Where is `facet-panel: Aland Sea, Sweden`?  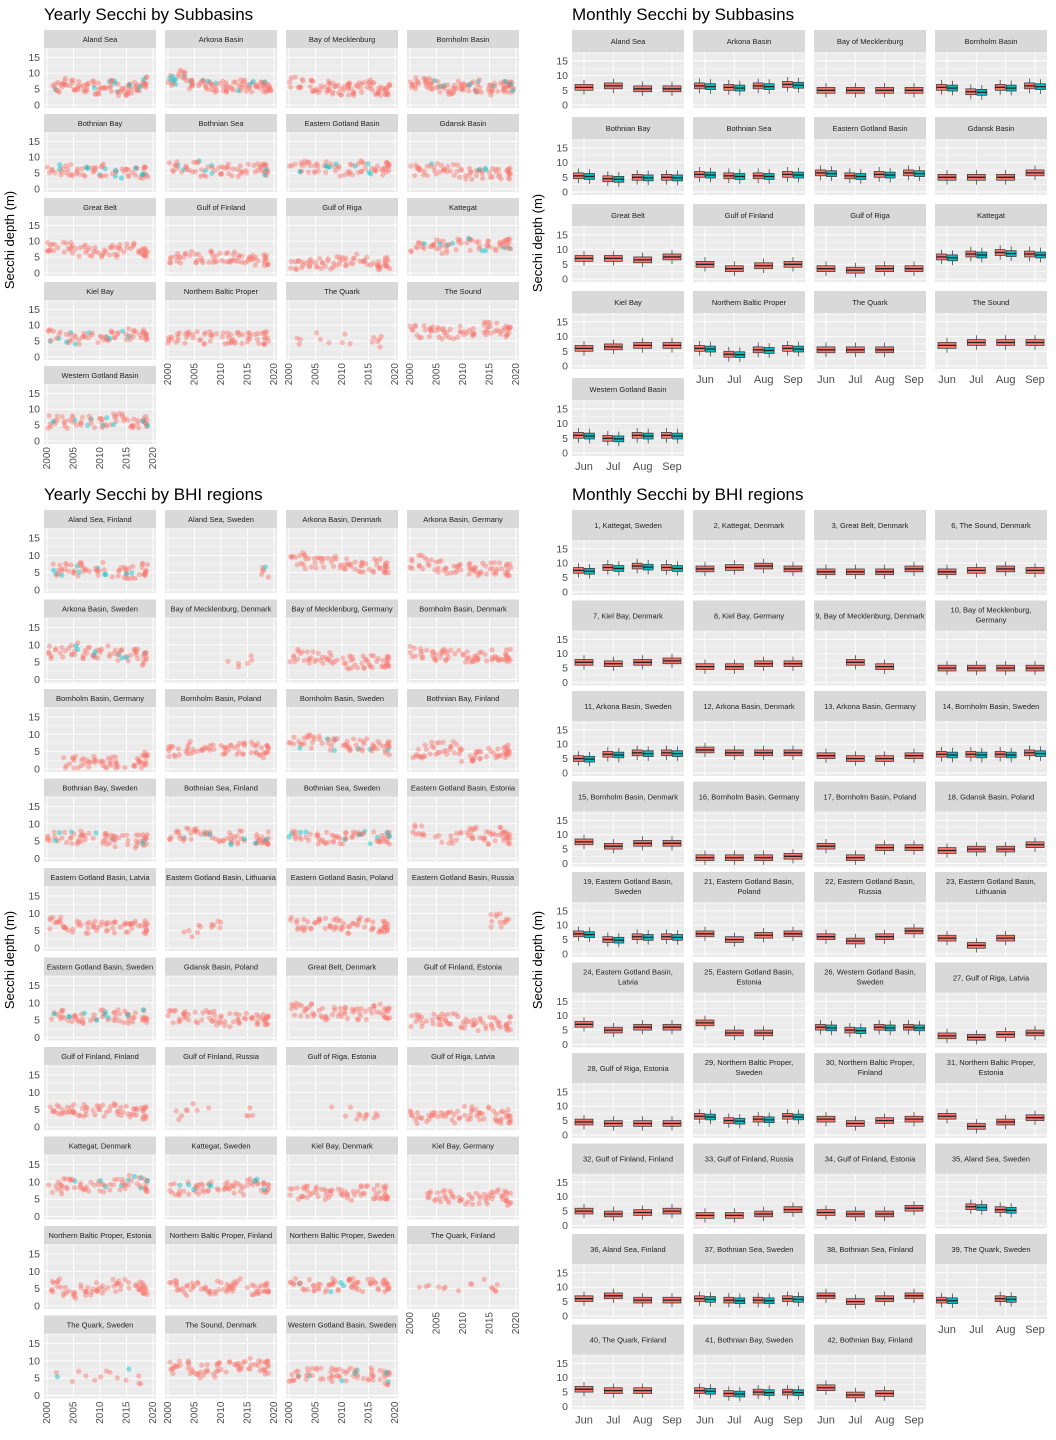
facet-panel: Aland Sea, Sweden is located at coordinates (221, 551).